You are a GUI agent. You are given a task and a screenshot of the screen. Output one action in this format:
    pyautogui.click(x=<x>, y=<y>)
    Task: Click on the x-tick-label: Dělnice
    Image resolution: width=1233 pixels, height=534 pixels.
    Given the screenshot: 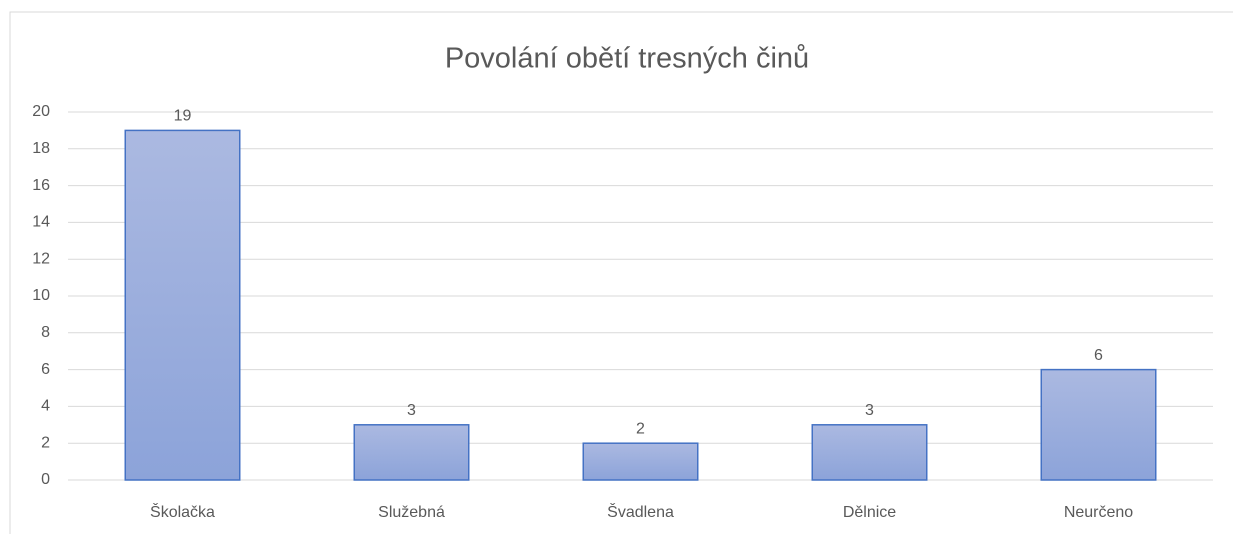 What is the action you would take?
    pyautogui.click(x=869, y=512)
    